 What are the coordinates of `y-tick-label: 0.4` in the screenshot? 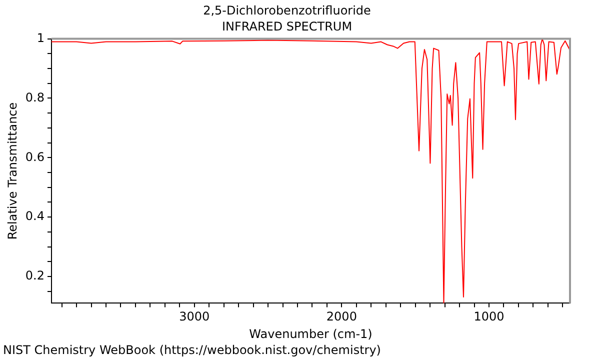 It's located at (34, 216).